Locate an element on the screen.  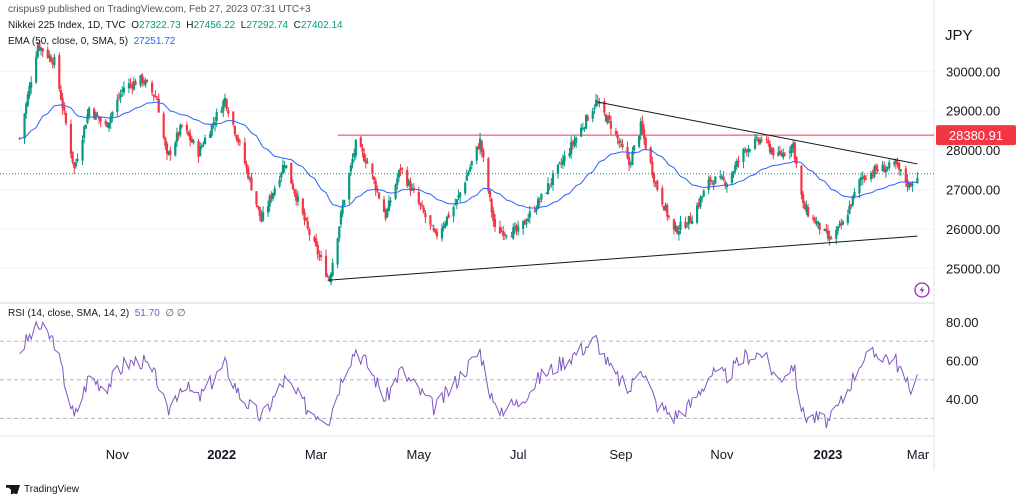
rsi-axis-labels: 40.00 60.00 80.00 is located at coordinates (962, 361).